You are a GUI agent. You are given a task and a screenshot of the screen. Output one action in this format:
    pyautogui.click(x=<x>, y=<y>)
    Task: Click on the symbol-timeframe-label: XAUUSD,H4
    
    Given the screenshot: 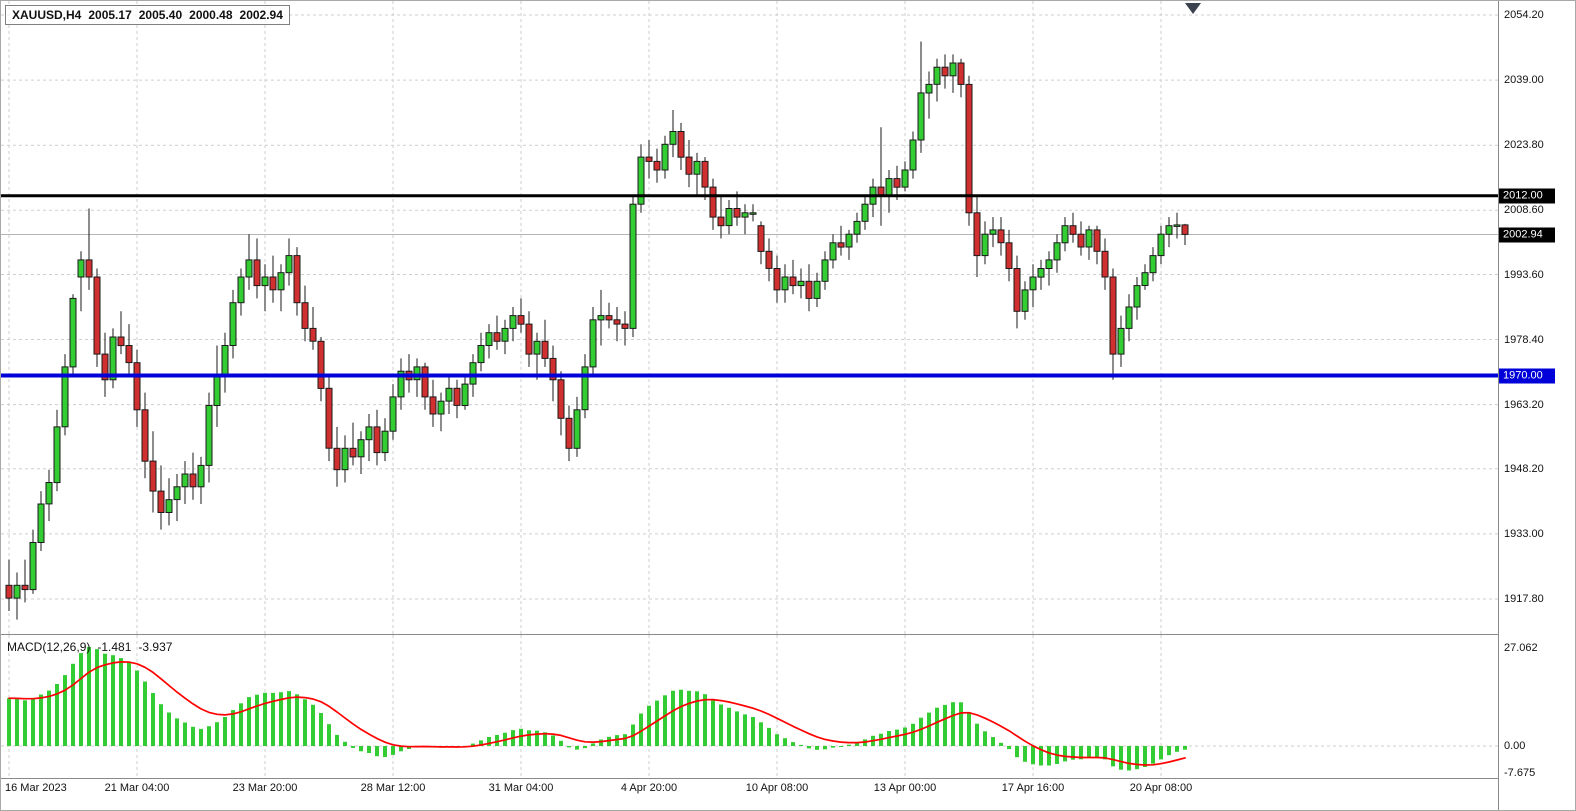 What is the action you would take?
    pyautogui.click(x=47, y=15)
    